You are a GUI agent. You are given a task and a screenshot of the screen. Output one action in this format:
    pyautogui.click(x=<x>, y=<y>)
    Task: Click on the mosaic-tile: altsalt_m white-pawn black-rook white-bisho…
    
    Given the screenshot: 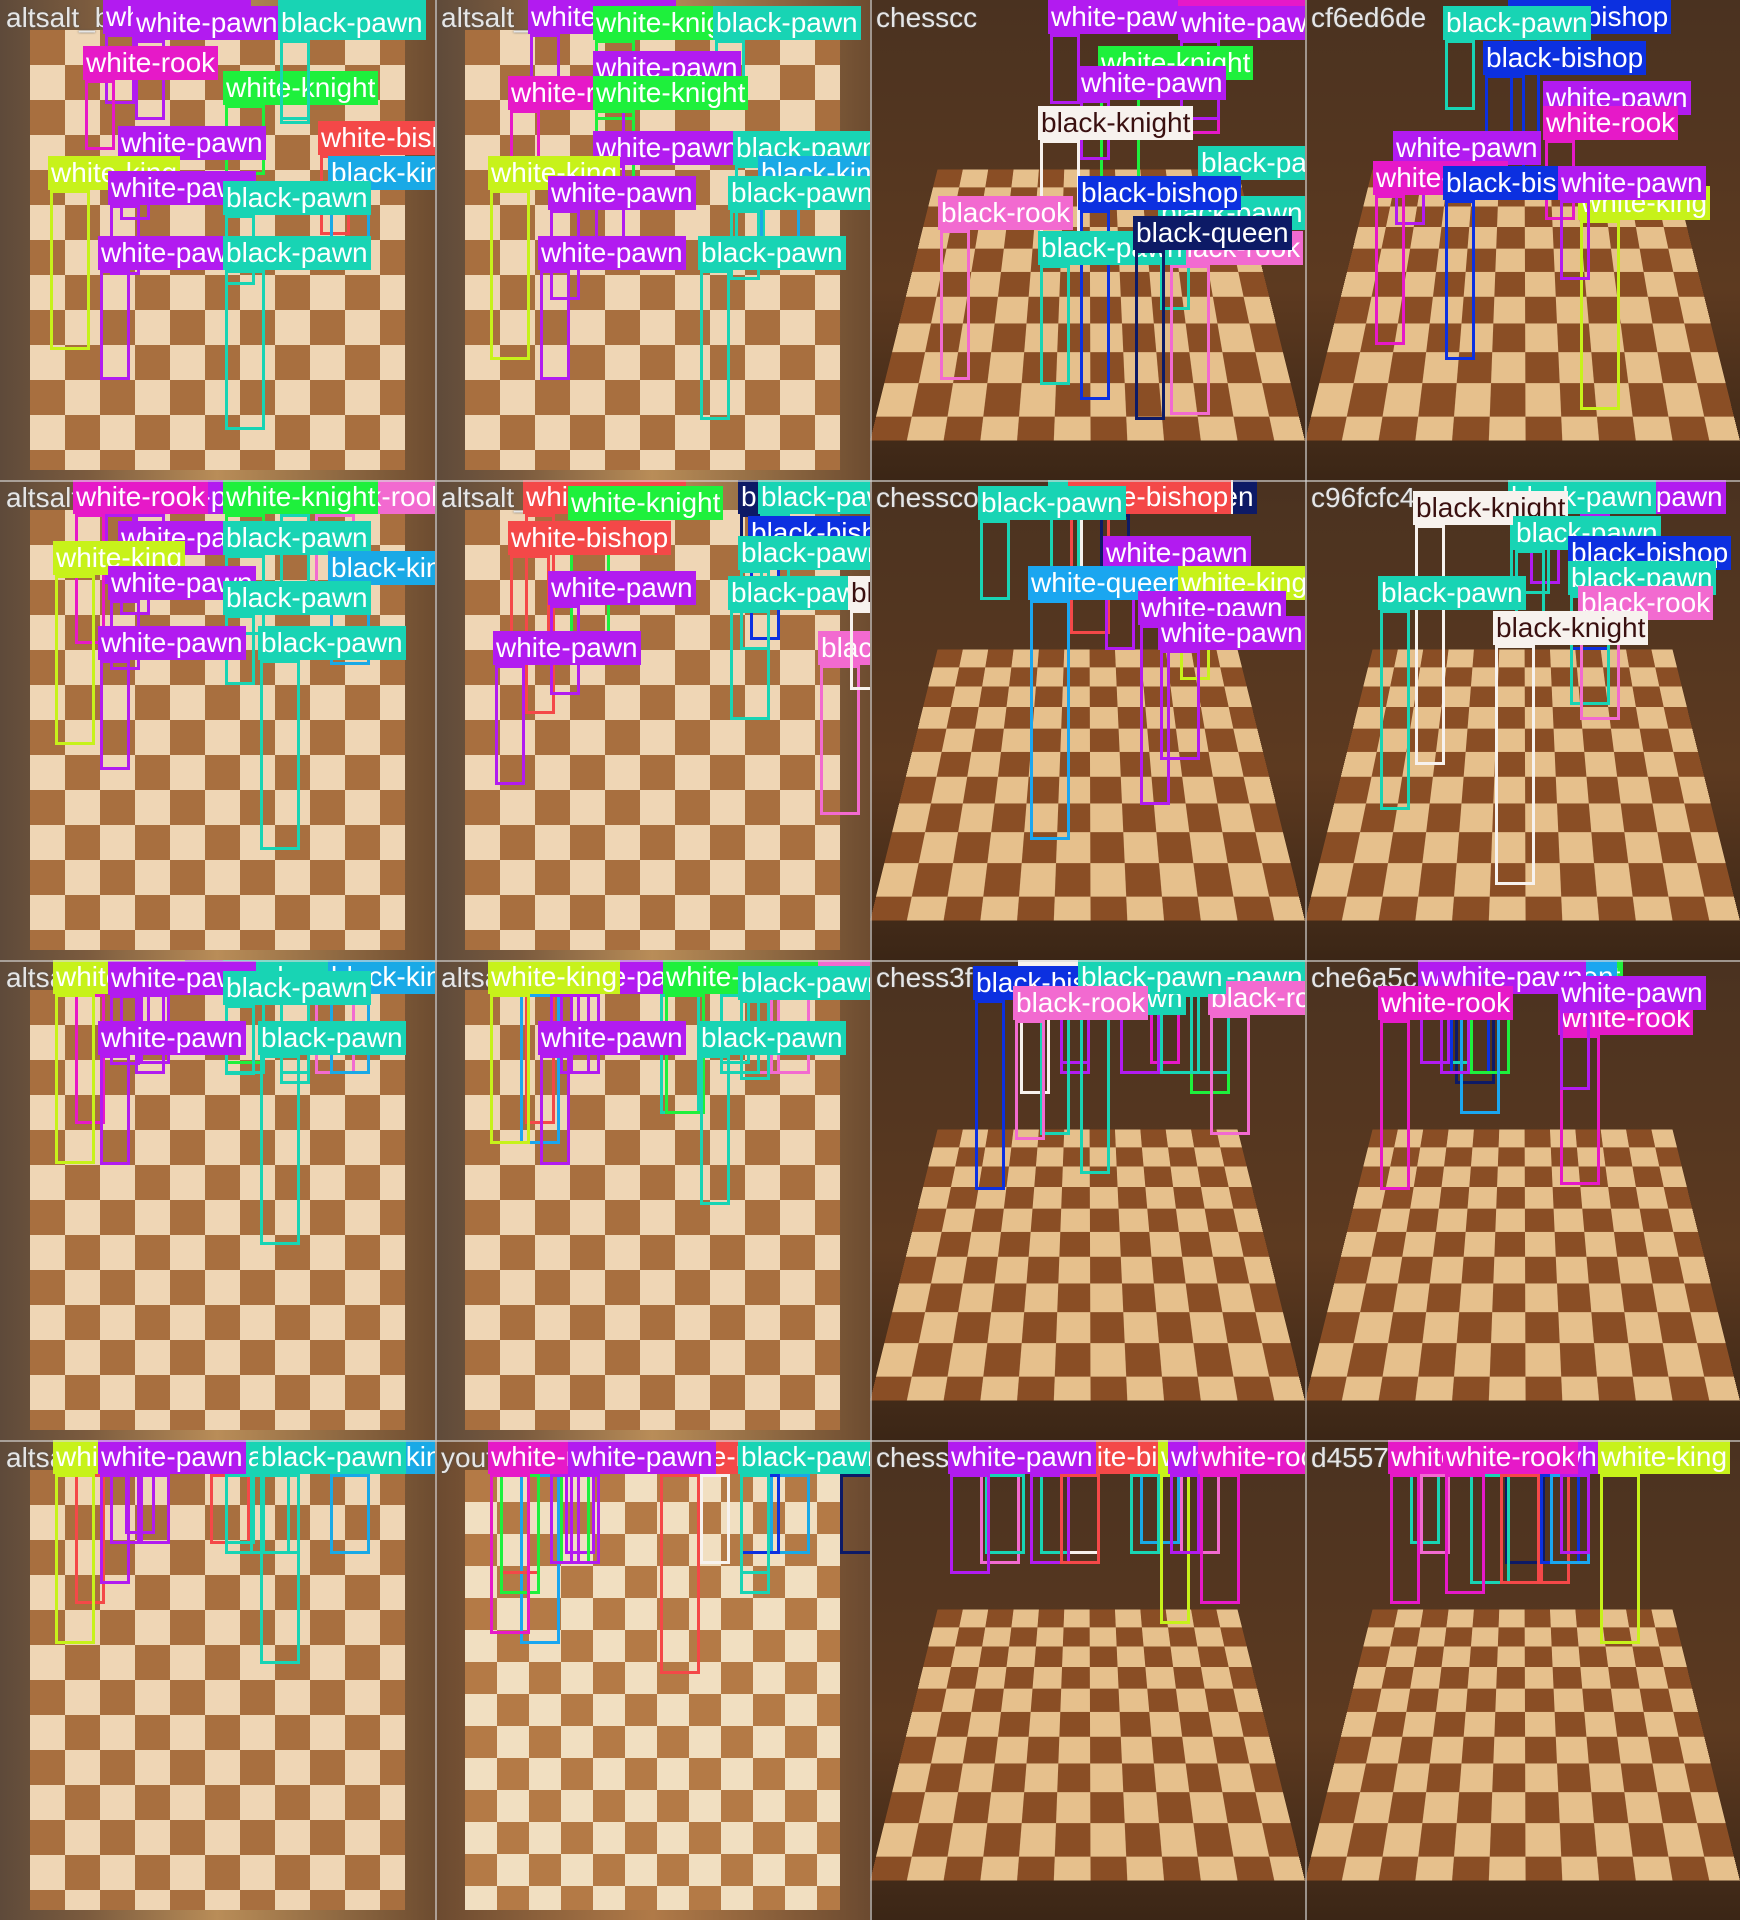 What is the action you would take?
    pyautogui.click(x=652, y=1200)
    